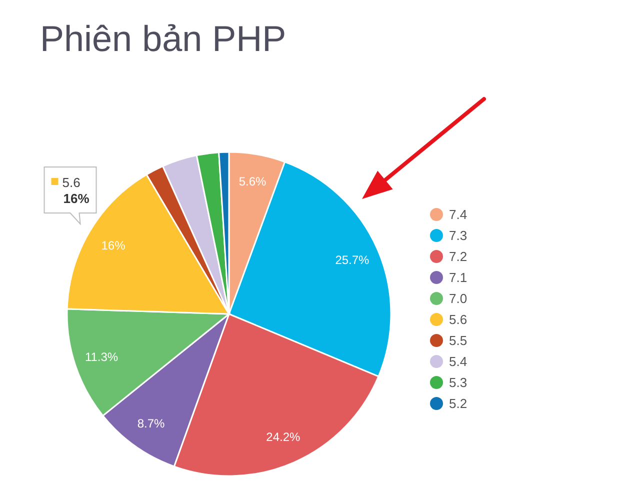 The image size is (626, 503). Describe the element at coordinates (71, 182) in the screenshot. I see `legend-label: 5.6` at that location.